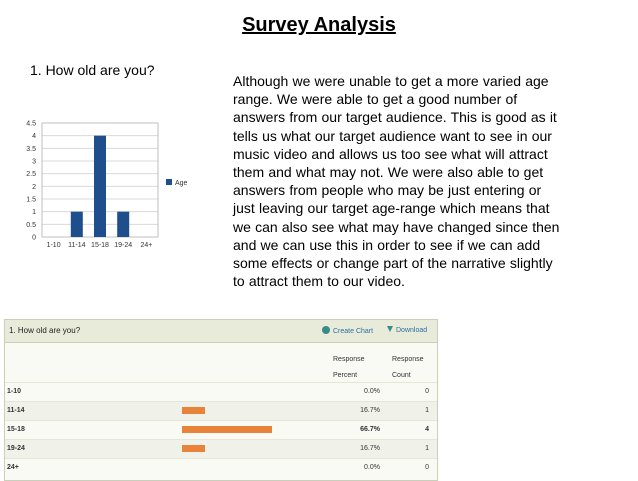 This screenshot has width=638, height=481. I want to click on y-tick-label: 3, so click(34, 162).